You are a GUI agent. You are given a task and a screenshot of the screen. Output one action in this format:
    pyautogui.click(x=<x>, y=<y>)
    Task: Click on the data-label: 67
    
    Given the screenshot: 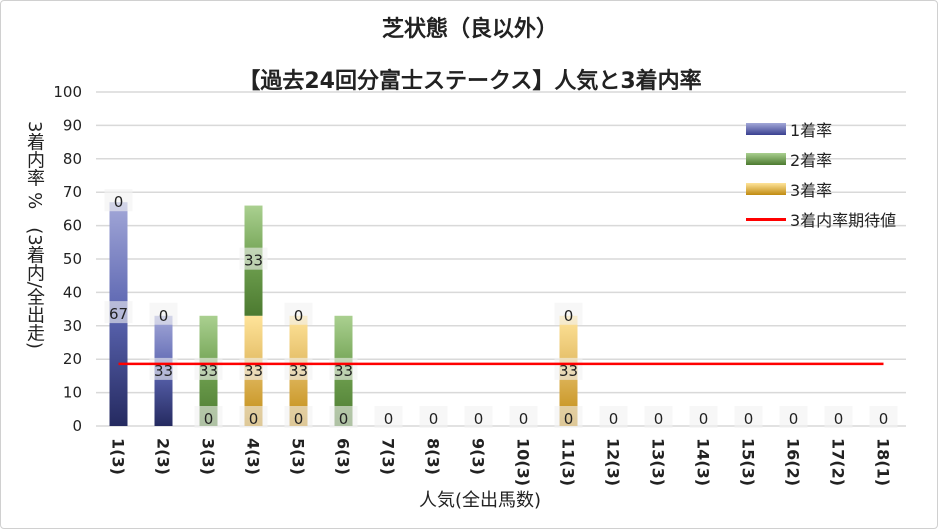 What is the action you would take?
    pyautogui.click(x=118, y=314)
    